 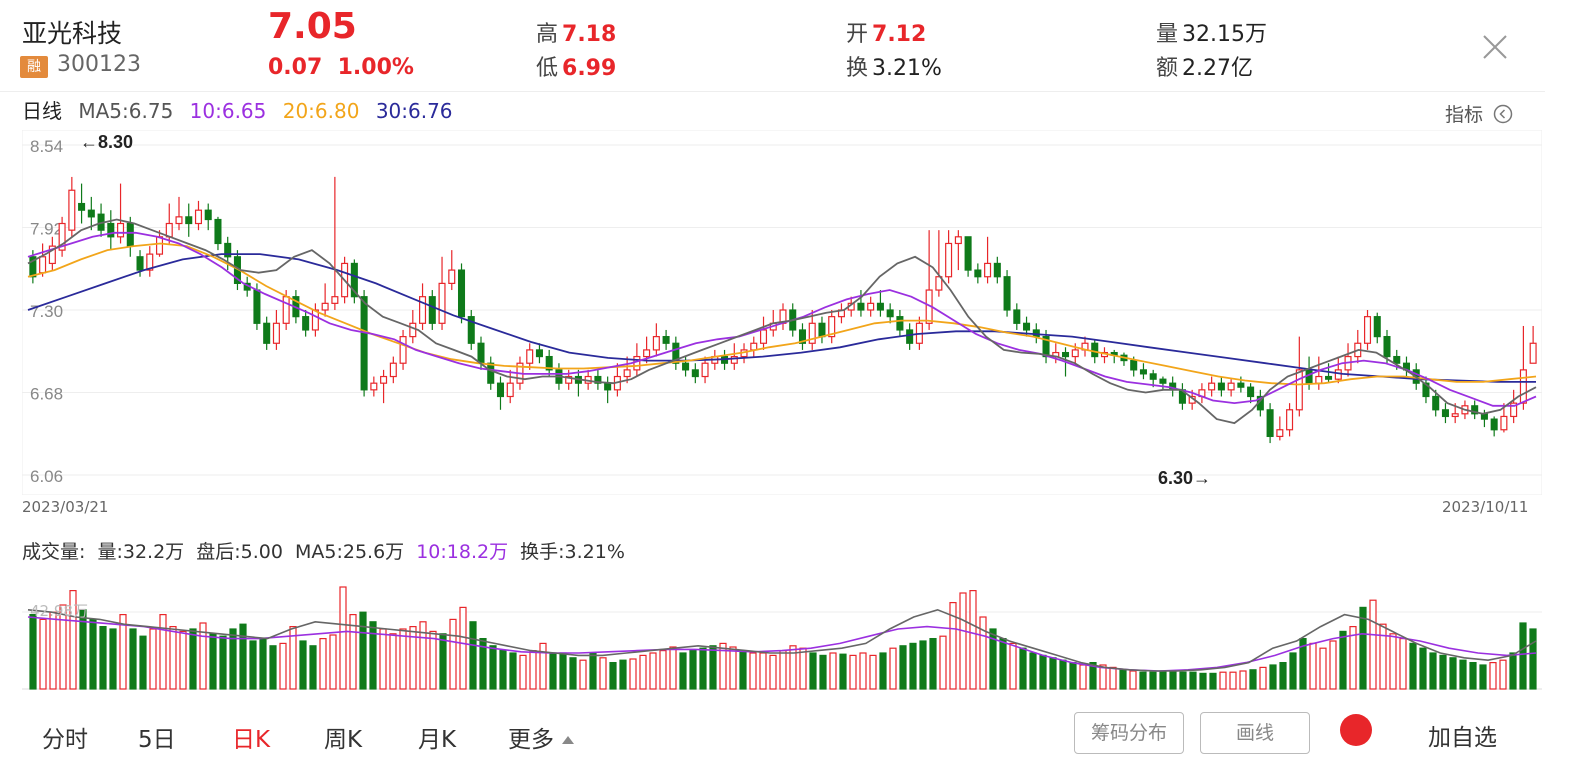 What do you see at coordinates (1184, 478) in the screenshot?
I see `min-price-marker: 6.30→` at bounding box center [1184, 478].